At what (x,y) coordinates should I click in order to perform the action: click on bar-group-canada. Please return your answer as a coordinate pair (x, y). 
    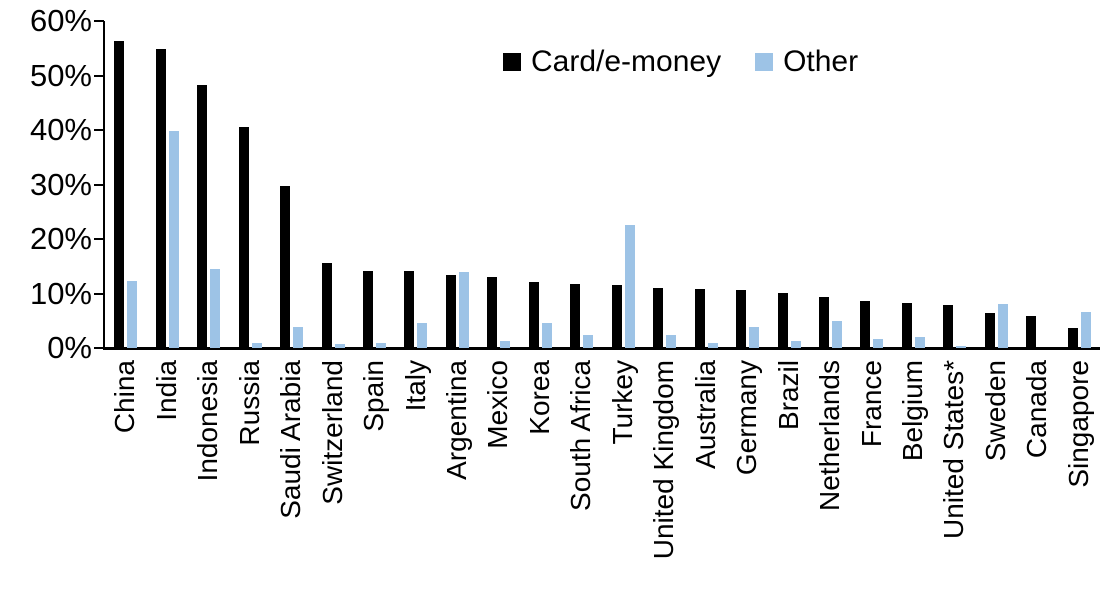
    Looking at the image, I should click on (1037, 184).